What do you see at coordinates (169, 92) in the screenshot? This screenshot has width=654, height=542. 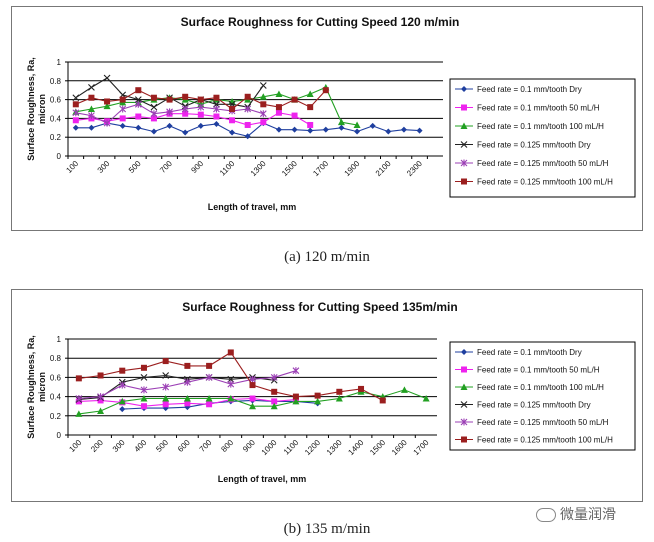 I see `chart-a-series-3-line` at bounding box center [169, 92].